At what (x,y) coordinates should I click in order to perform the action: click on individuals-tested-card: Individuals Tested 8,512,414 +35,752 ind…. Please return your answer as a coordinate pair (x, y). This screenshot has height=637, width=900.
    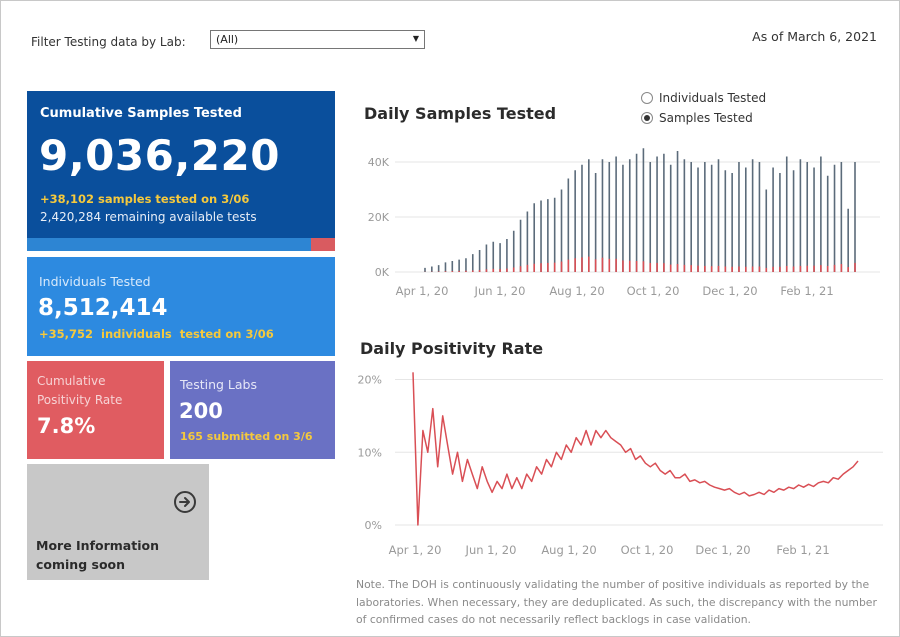
    Looking at the image, I should click on (181, 306).